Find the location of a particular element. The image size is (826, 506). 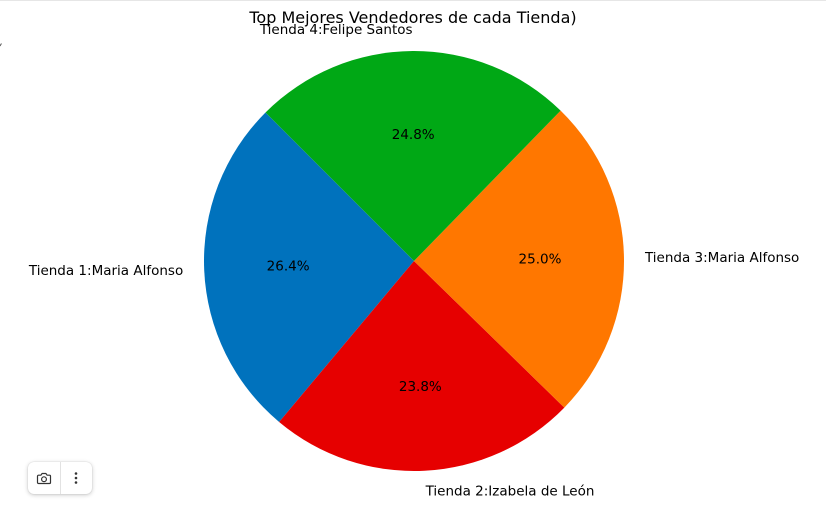

slice-category-label: Tienda 4:Felipe Santos is located at coordinates (336, 30).